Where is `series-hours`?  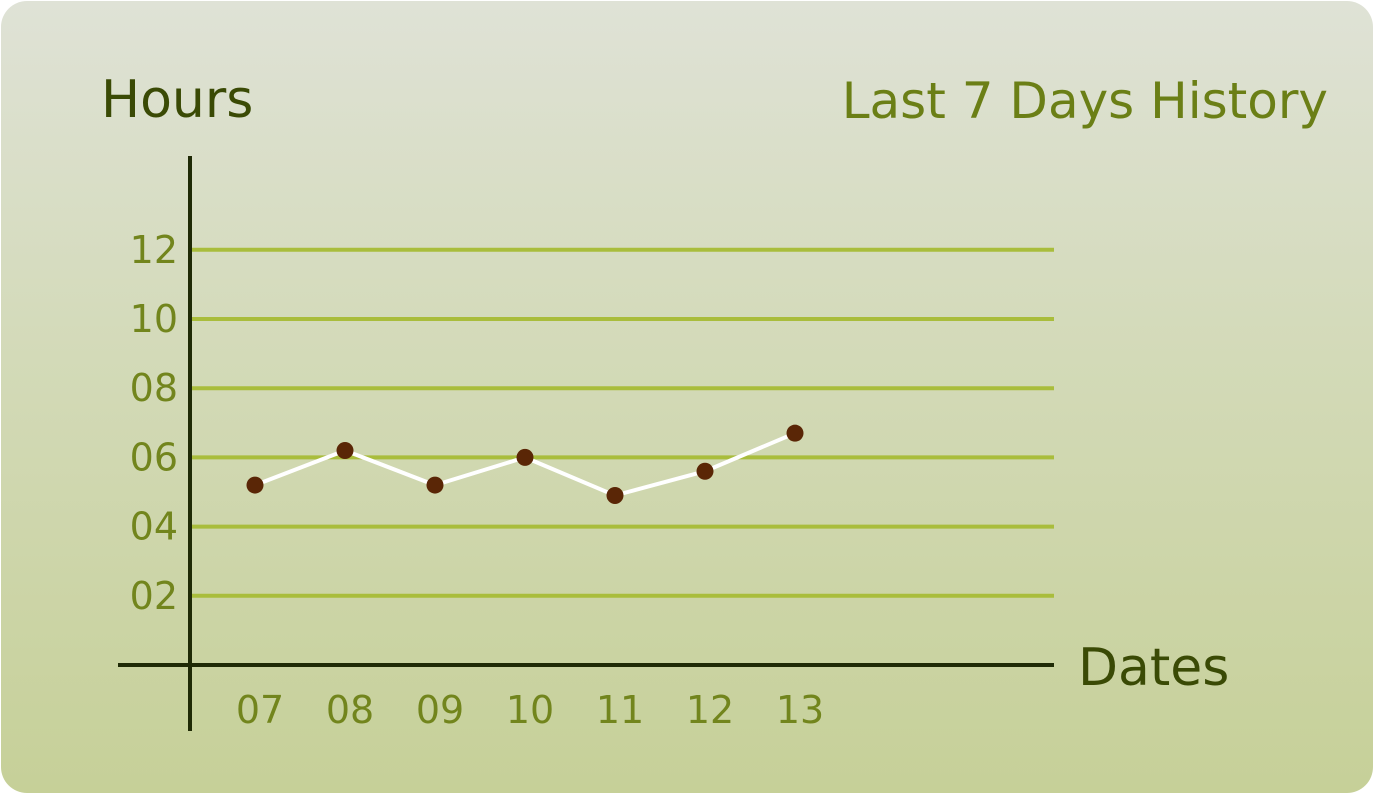 series-hours is located at coordinates (525, 464).